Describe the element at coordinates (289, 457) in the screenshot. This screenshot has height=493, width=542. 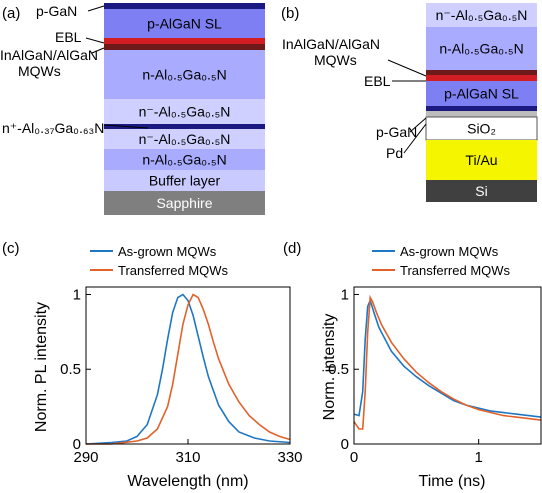
I see `panel_c-xtick-2: 330` at that location.